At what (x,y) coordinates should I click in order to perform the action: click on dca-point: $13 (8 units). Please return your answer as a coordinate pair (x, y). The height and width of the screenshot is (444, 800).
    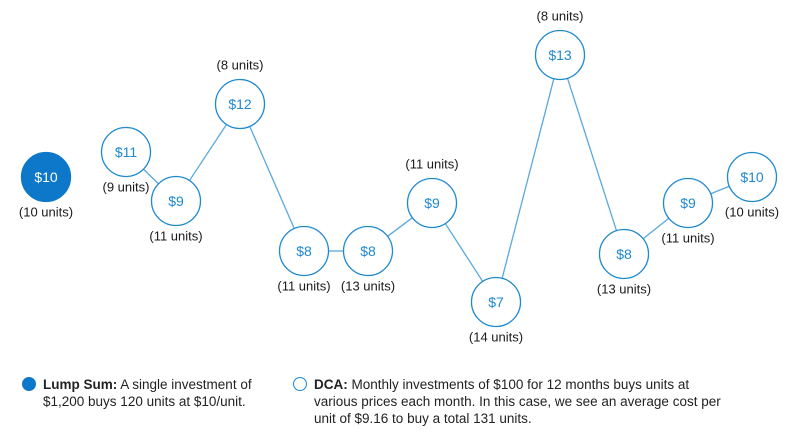
    Looking at the image, I should click on (560, 45).